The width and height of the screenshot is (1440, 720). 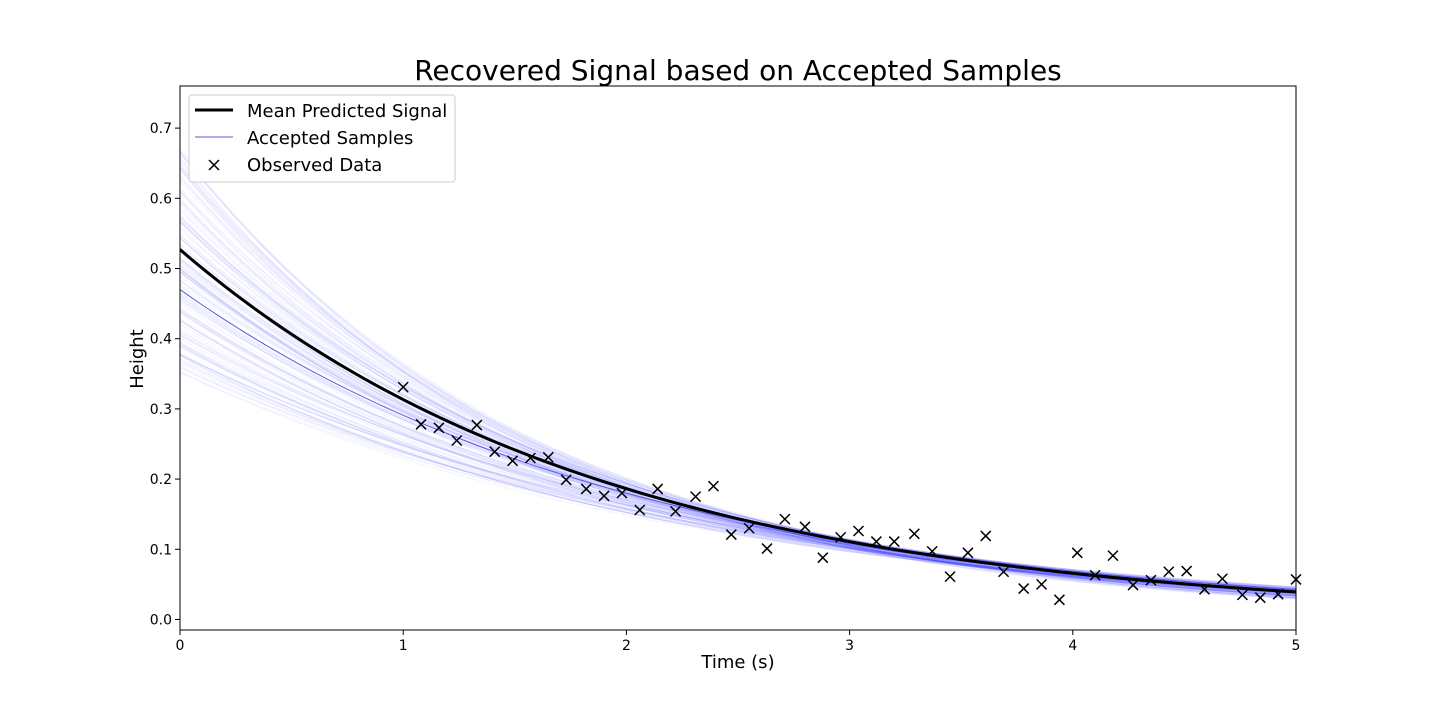 What do you see at coordinates (737, 662) in the screenshot?
I see `x-axis-title: Time (s)` at bounding box center [737, 662].